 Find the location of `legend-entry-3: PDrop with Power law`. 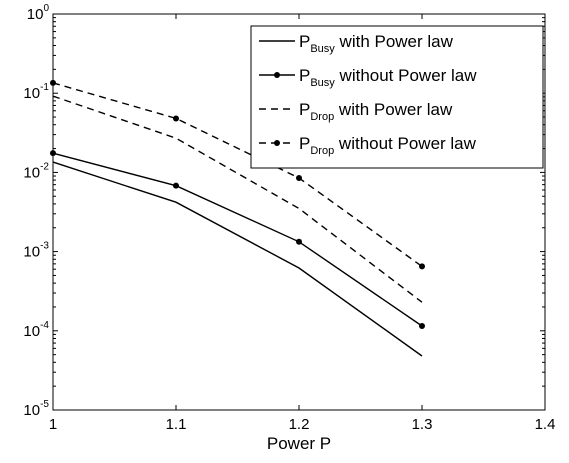

legend-entry-3: PDrop with Power law is located at coordinates (376, 111).